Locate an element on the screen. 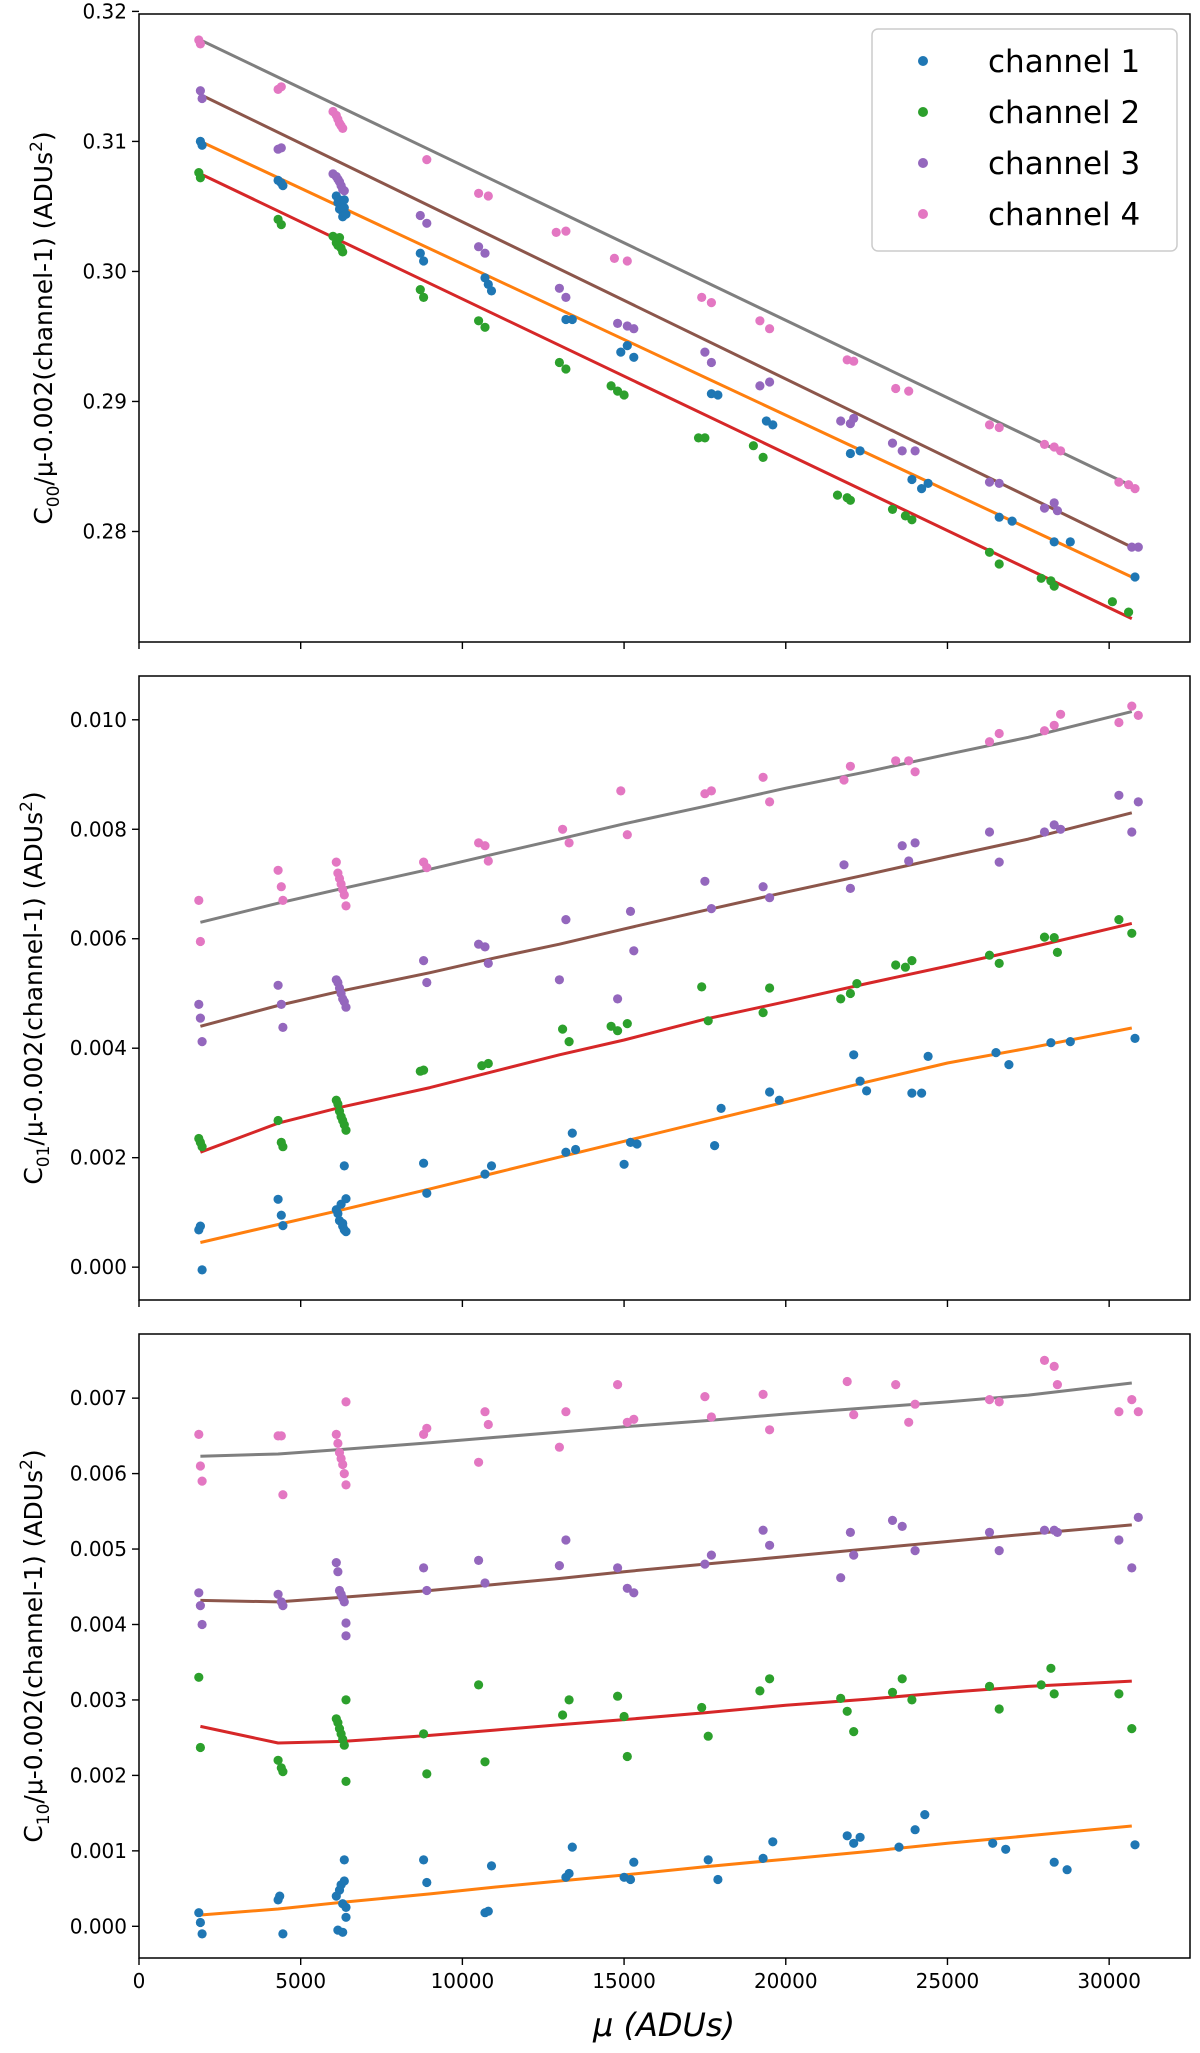 Image resolution: width=1200 pixels, height=2053 pixels. x-tick-label: 30000 is located at coordinates (1109, 1981).